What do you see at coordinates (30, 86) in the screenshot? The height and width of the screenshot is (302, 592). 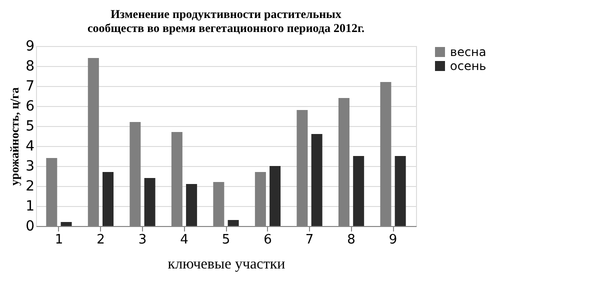 I see `y-tick-label: 7` at bounding box center [30, 86].